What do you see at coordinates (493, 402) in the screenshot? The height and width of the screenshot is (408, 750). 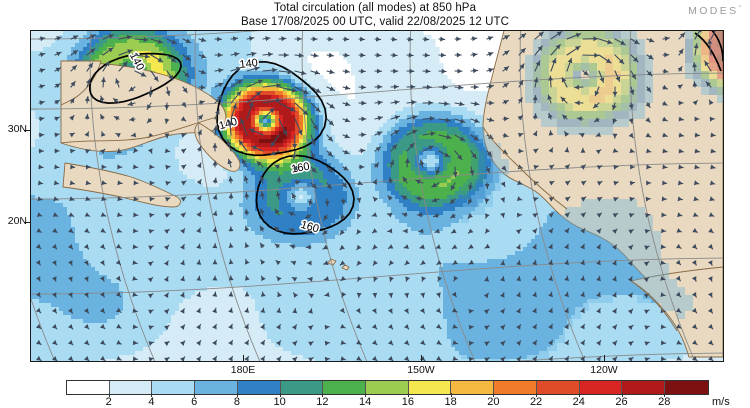 I see `colorbar-tick-label: 20` at bounding box center [493, 402].